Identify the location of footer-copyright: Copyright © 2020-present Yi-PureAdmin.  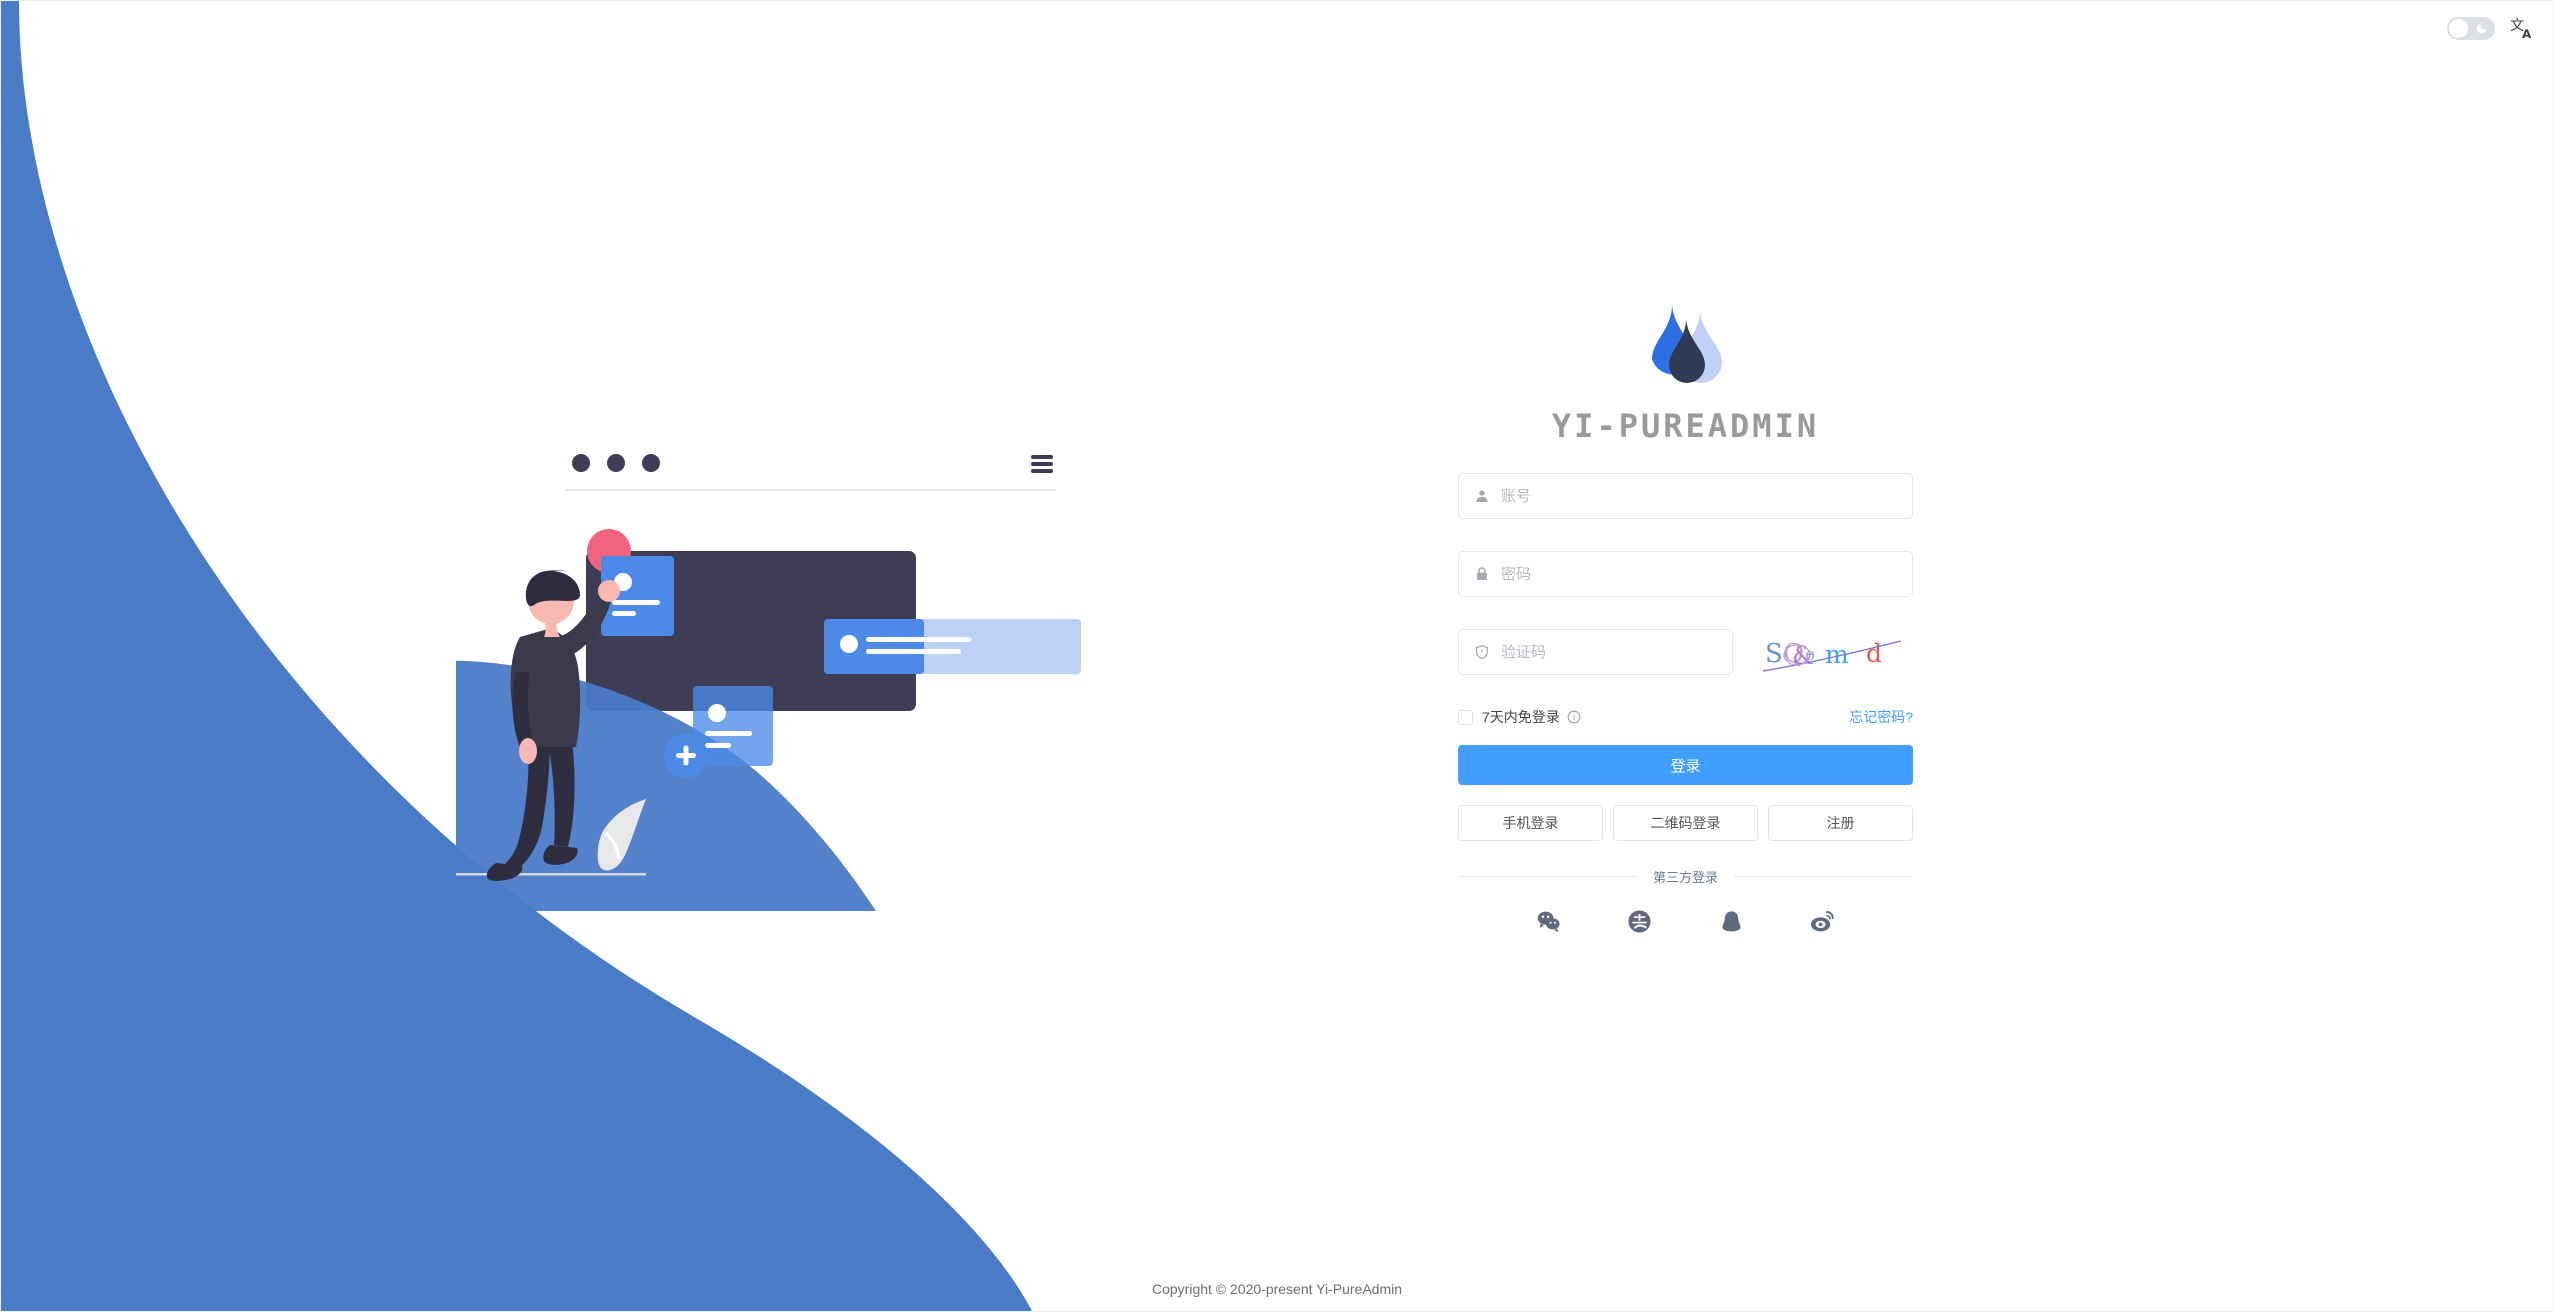
(1277, 1289).